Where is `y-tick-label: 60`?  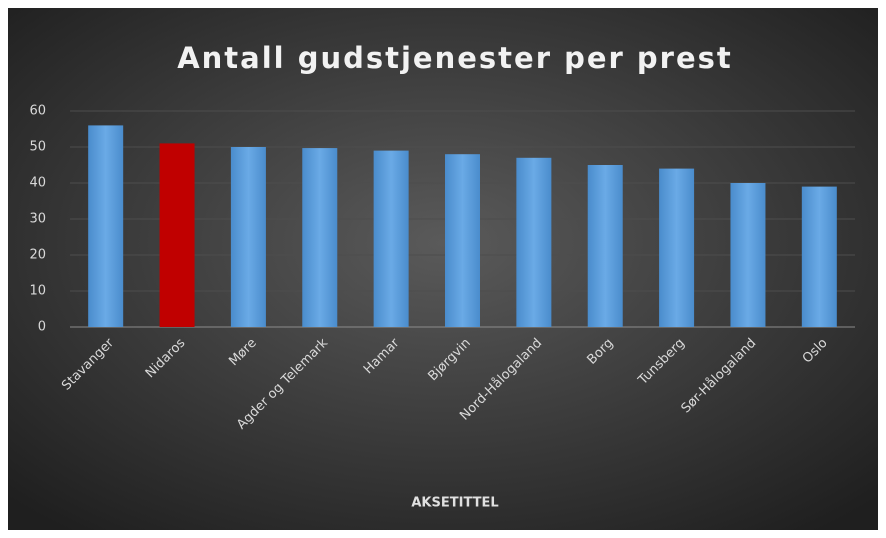
y-tick-label: 60 is located at coordinates (37, 111).